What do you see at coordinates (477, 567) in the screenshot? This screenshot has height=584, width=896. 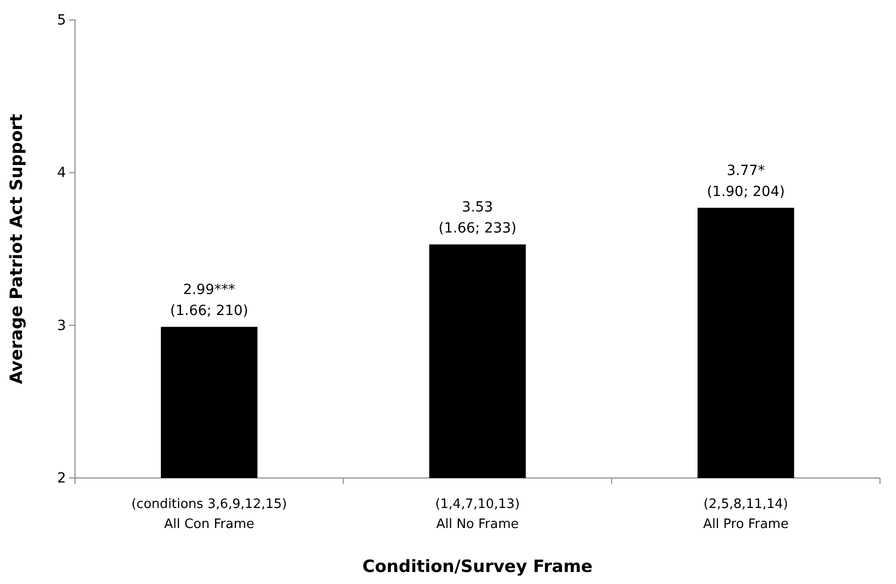 I see `x-axis-title: Condition/Survey Frame` at bounding box center [477, 567].